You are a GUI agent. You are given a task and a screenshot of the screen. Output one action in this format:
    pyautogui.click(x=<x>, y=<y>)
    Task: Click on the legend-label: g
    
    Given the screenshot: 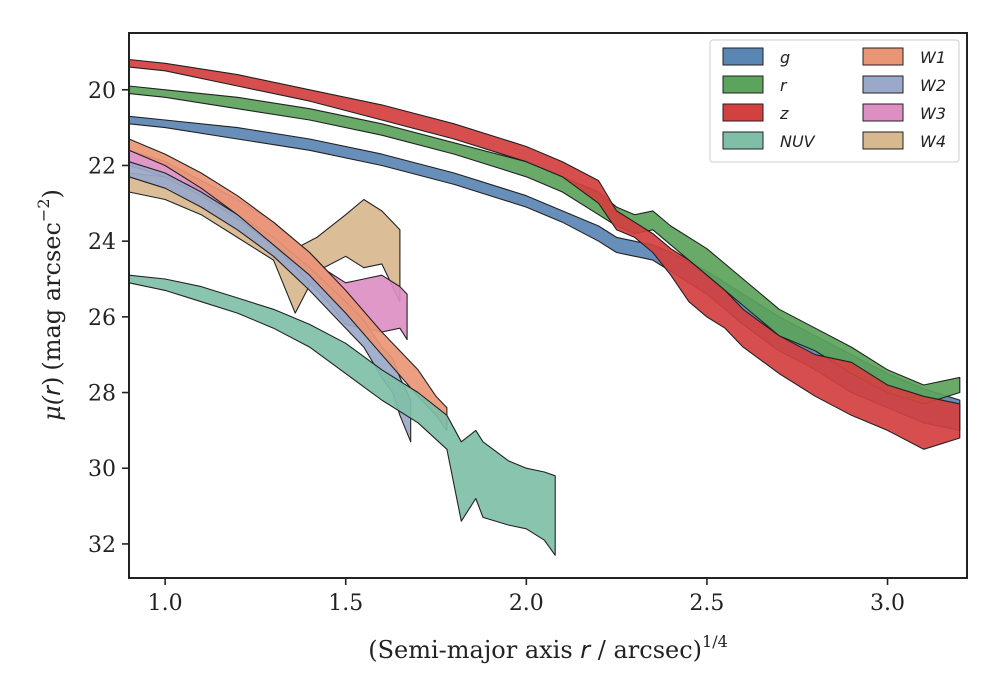 What is the action you would take?
    pyautogui.click(x=785, y=57)
    